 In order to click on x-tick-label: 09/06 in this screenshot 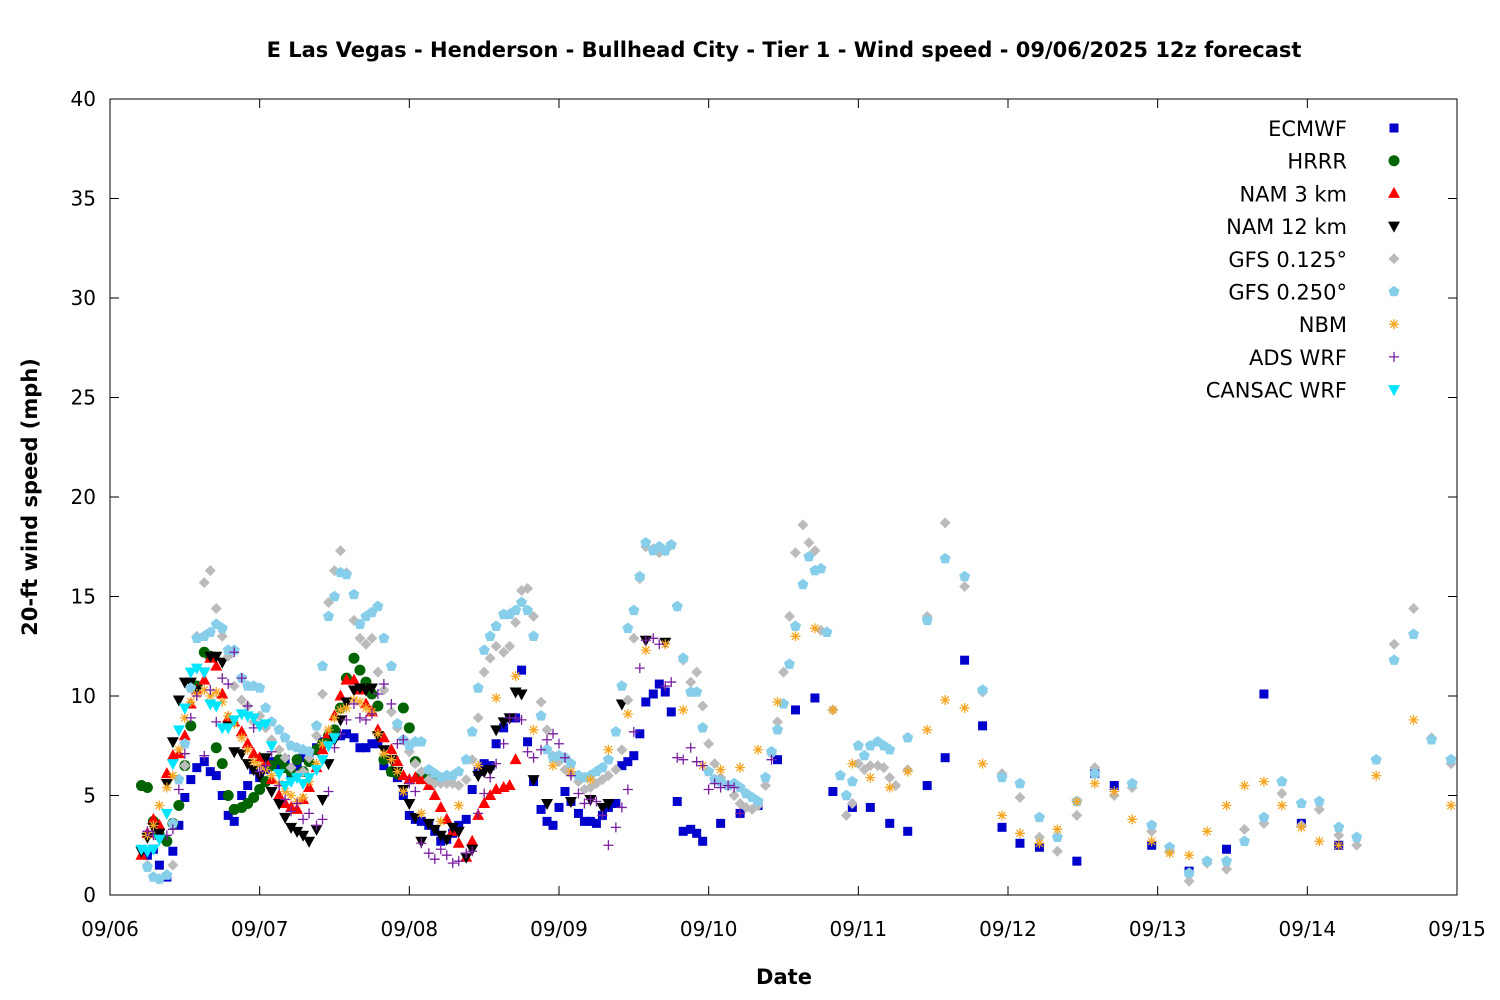, I will do `click(110, 929)`.